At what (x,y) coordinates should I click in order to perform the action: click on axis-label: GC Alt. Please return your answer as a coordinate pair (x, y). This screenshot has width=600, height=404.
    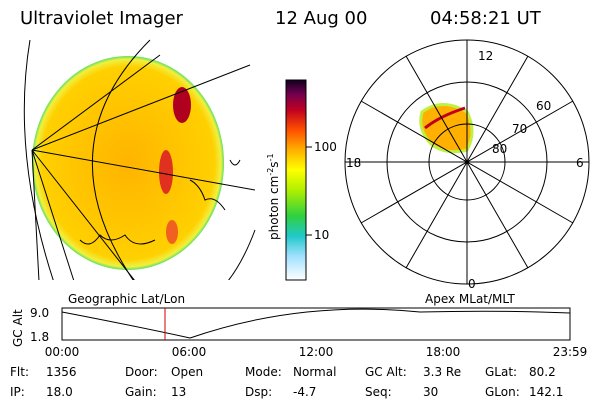
    Looking at the image, I should click on (18, 328).